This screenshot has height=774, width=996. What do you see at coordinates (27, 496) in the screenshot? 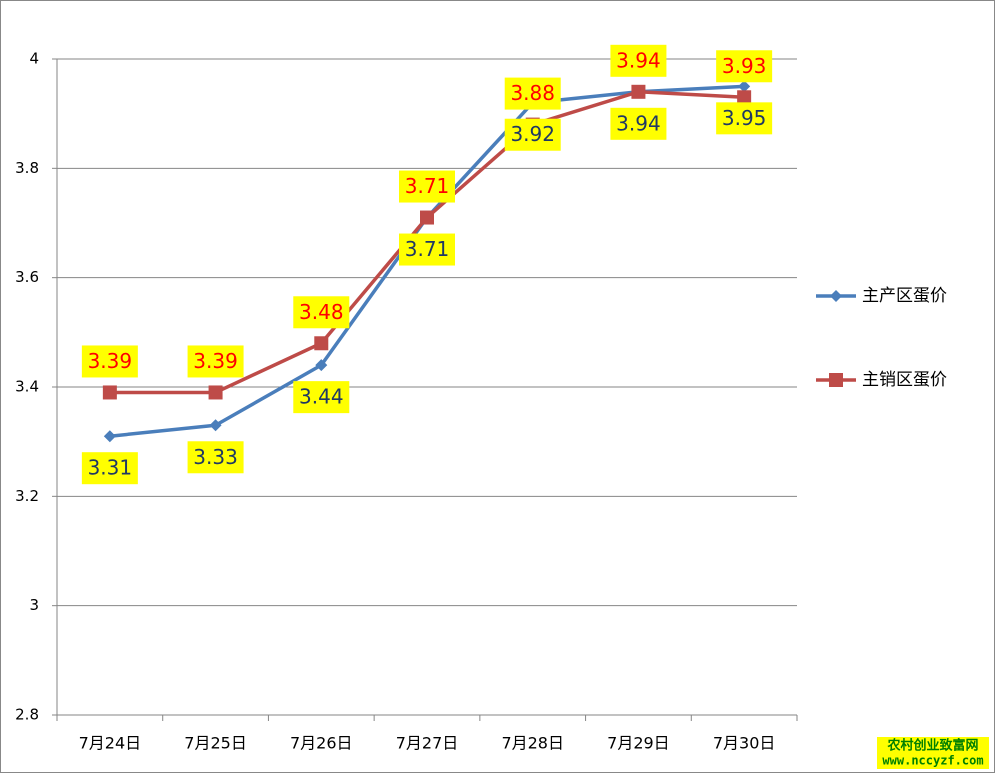
I see `y-tick-label: 3.2` at bounding box center [27, 496].